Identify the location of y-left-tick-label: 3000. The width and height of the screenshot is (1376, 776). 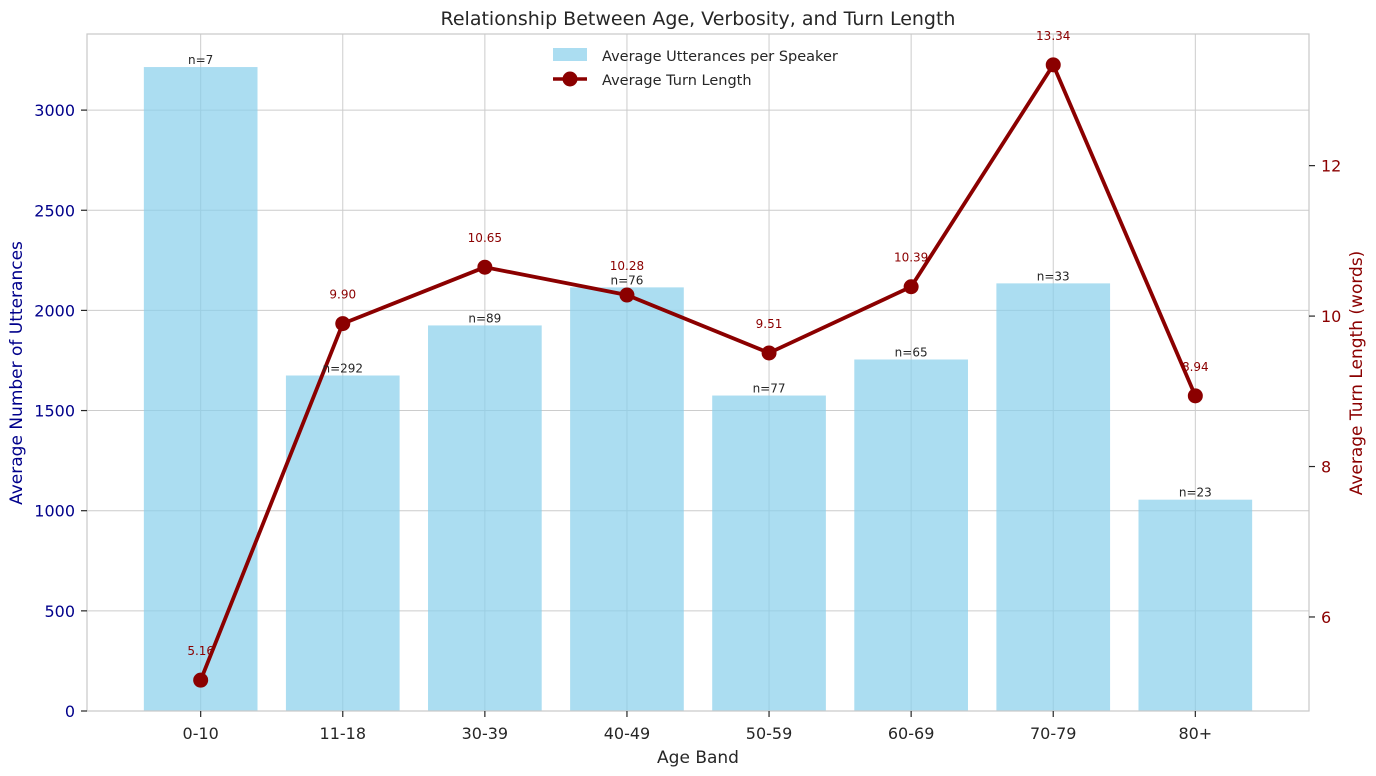
(54, 110).